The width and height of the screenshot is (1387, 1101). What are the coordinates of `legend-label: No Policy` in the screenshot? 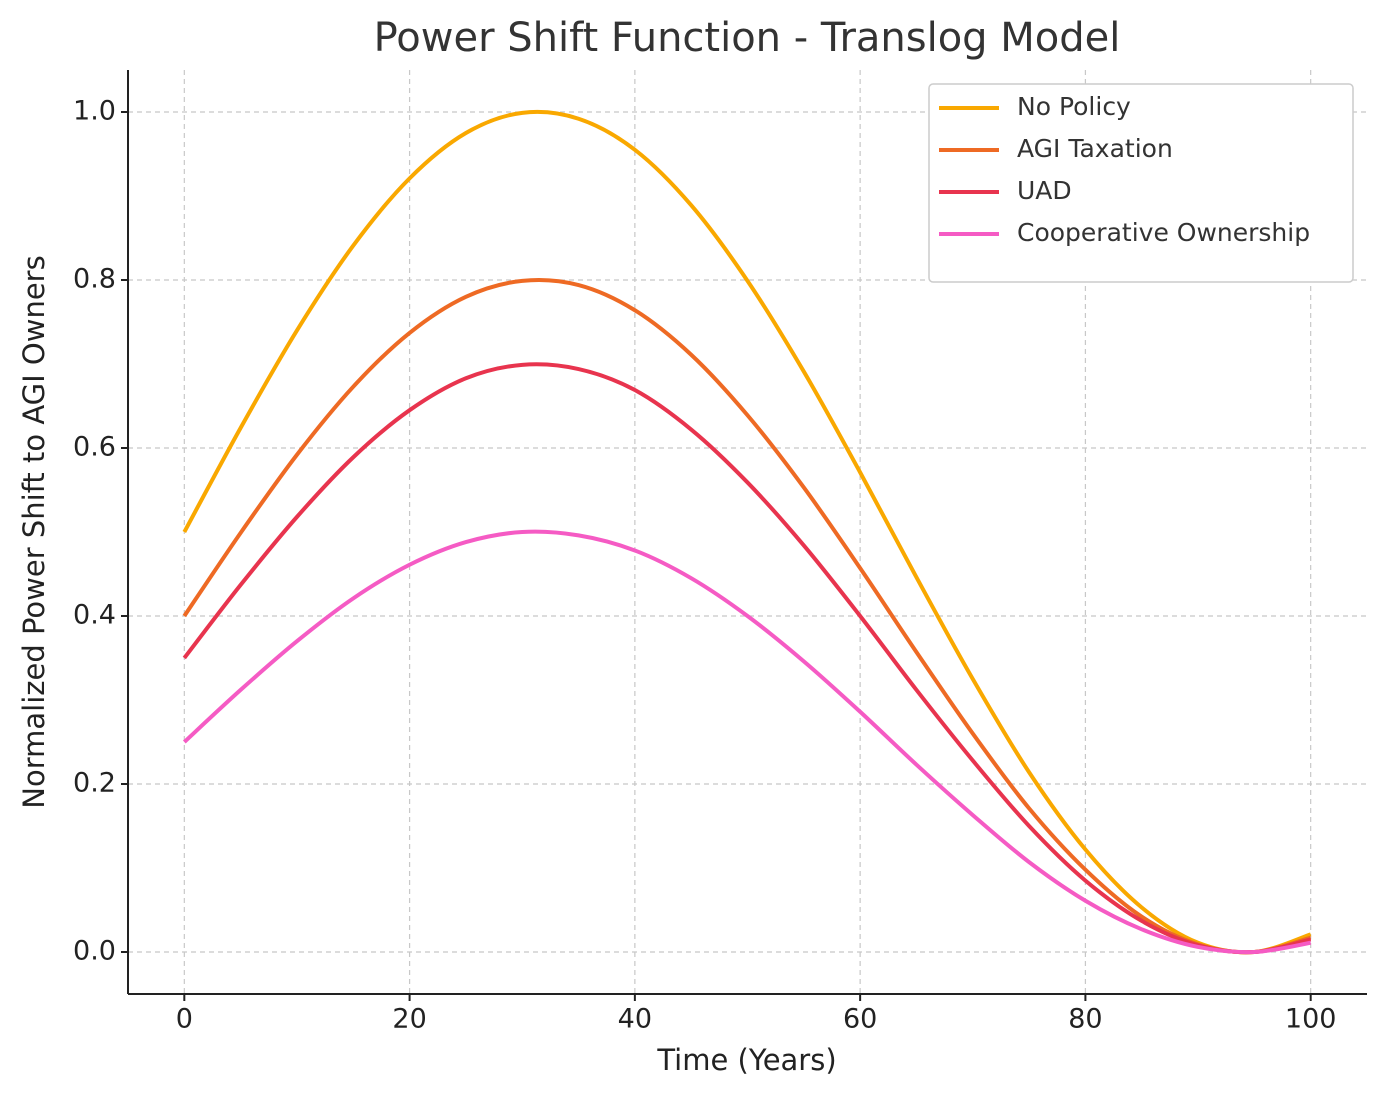 It's located at (1074, 106).